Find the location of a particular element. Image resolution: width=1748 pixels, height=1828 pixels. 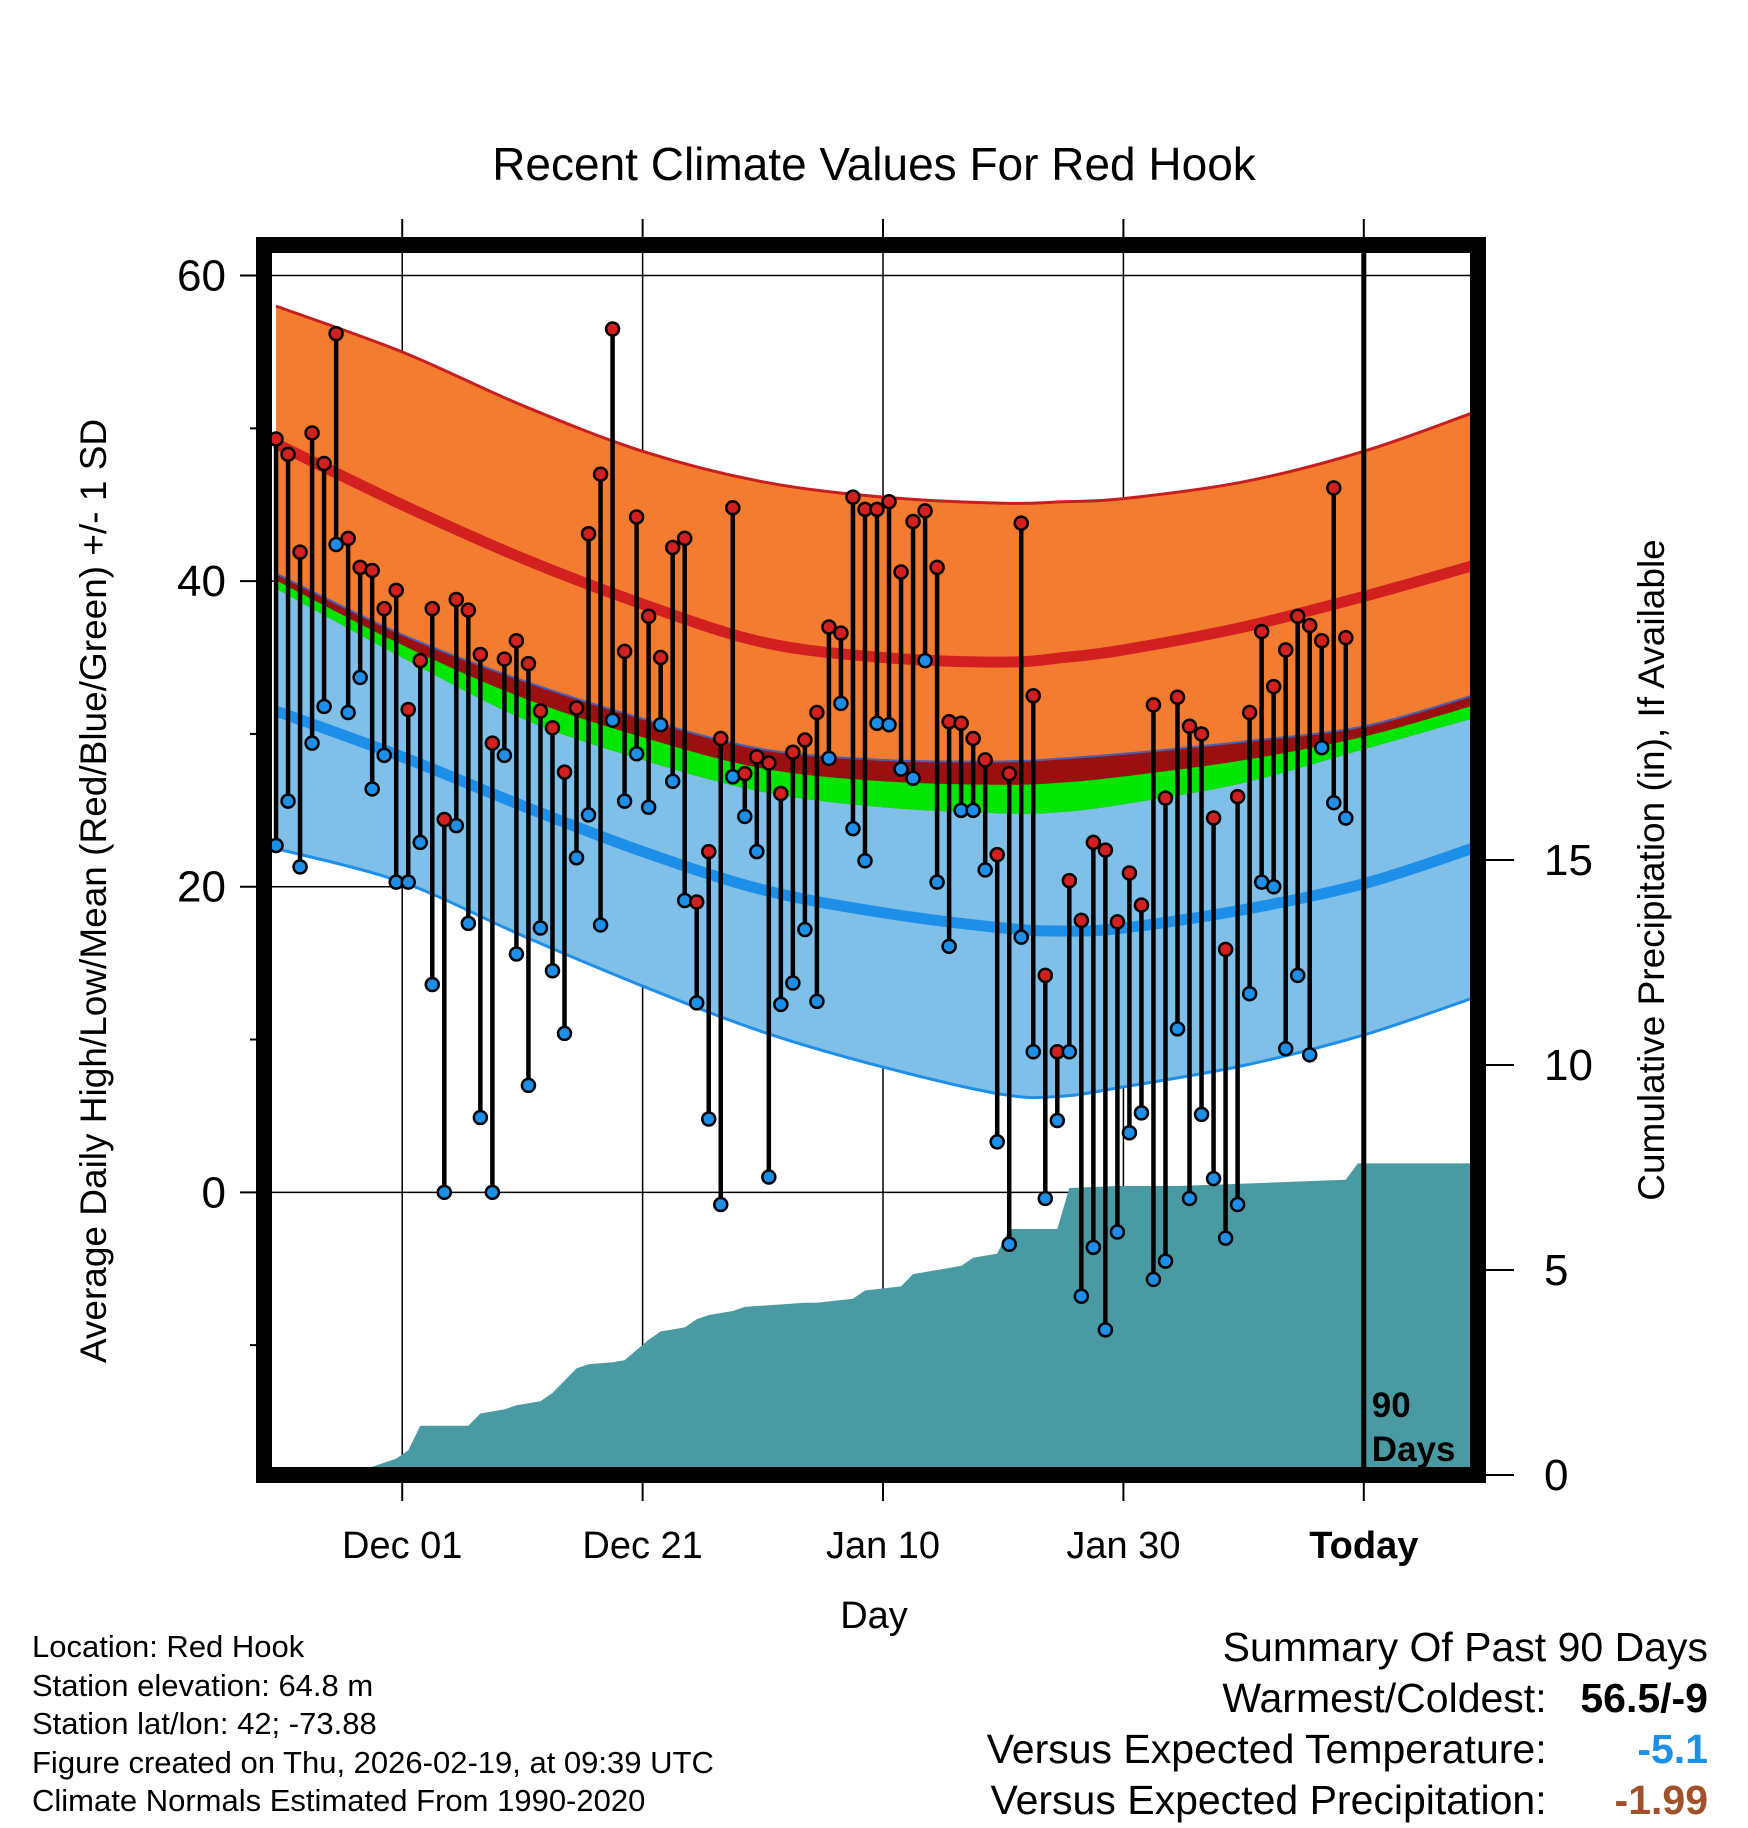

summary-warm-cold: Warmest/Coldest: 56.5/-9 is located at coordinates (1347, 1698).